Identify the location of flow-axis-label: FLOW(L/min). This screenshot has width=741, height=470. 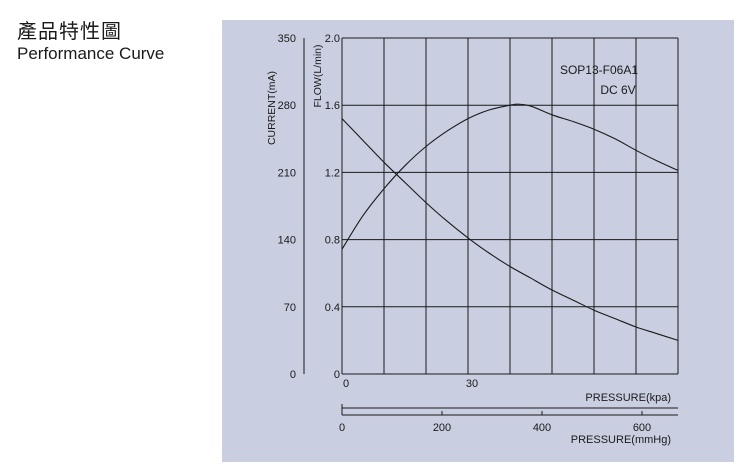
(318, 76).